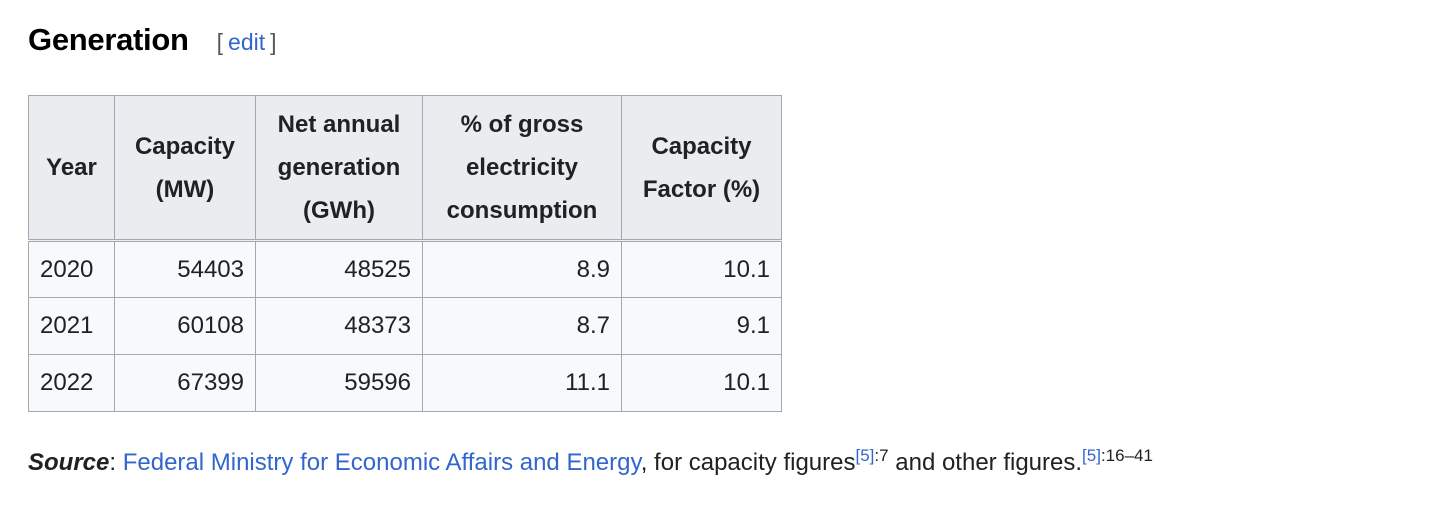 The image size is (1444, 528). I want to click on citation-page-2: :16–41, so click(1126, 455).